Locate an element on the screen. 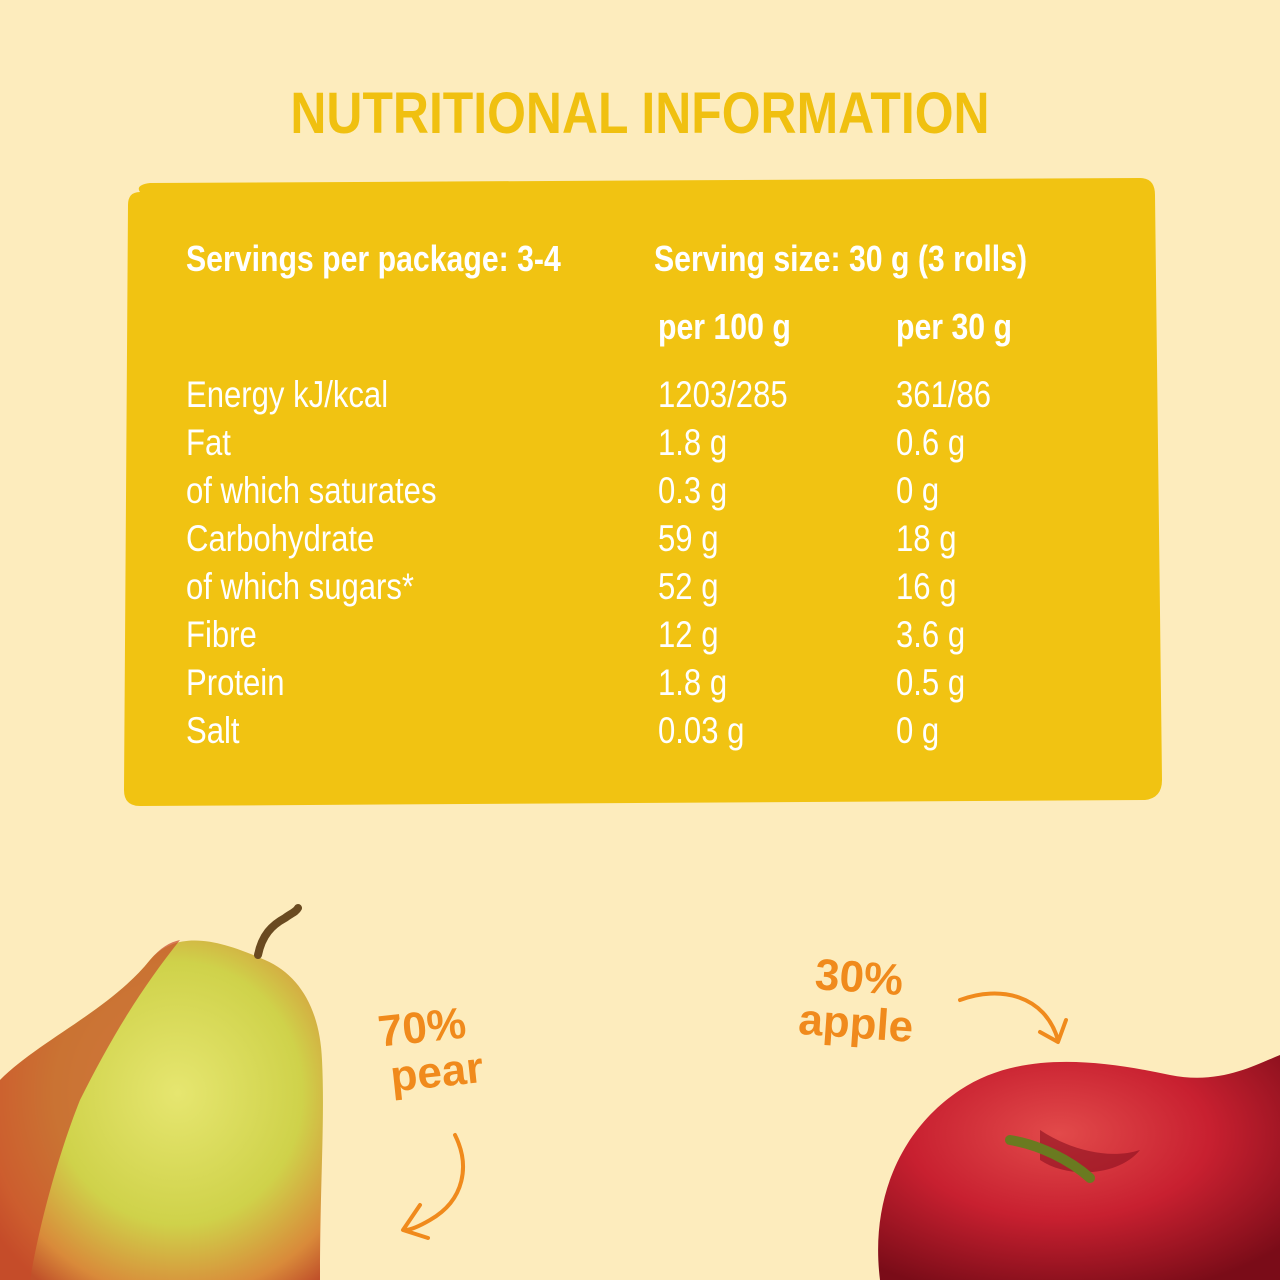 The width and height of the screenshot is (1280, 1280). nutrient-per-30g: 361/86 is located at coordinates (944, 394).